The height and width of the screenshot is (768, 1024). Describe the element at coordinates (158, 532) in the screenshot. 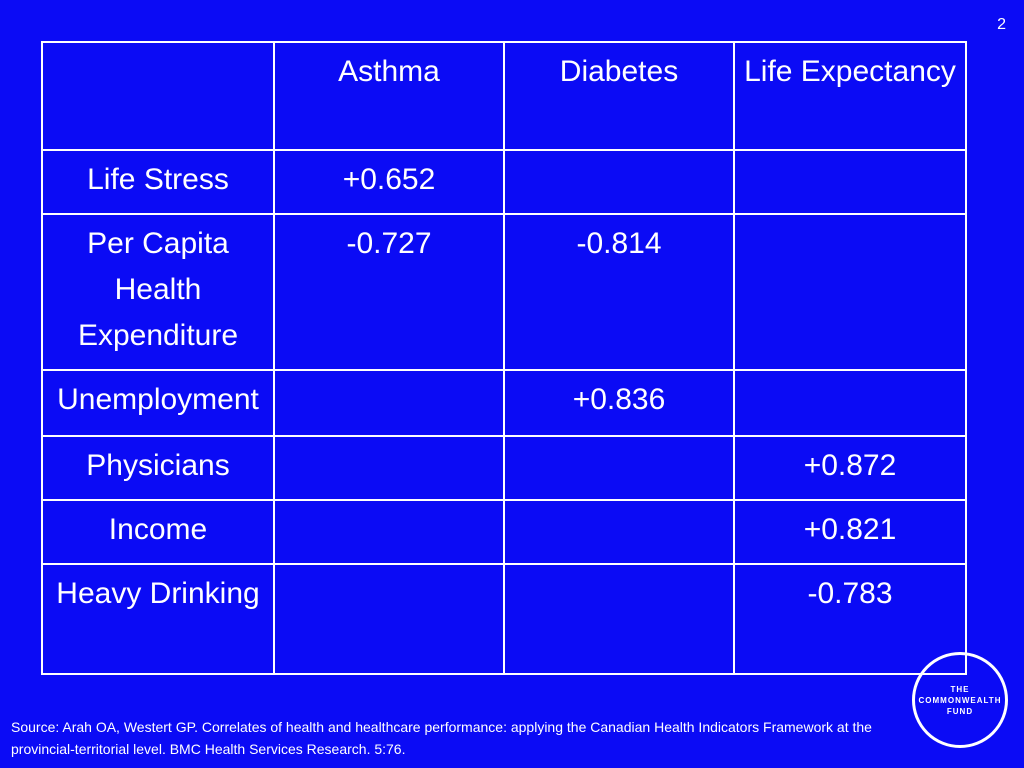

I see `row-label-income: Income` at that location.